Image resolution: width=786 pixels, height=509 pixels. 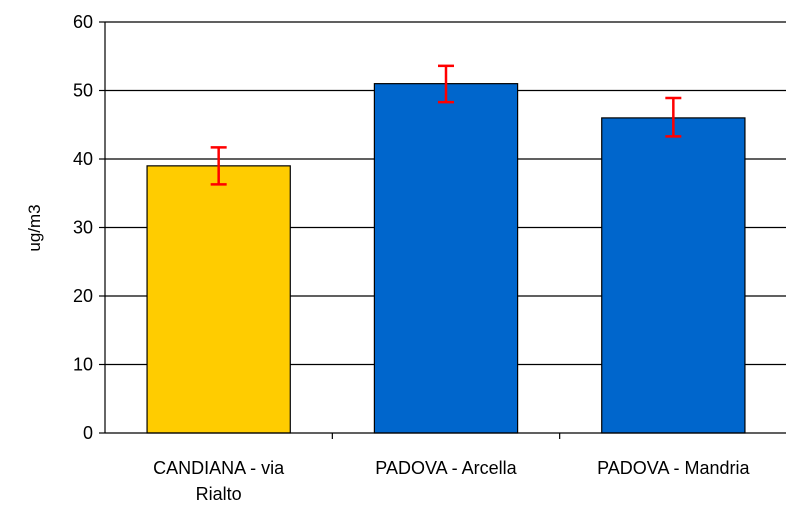 I want to click on y-tick-label: 50, so click(x=83, y=91).